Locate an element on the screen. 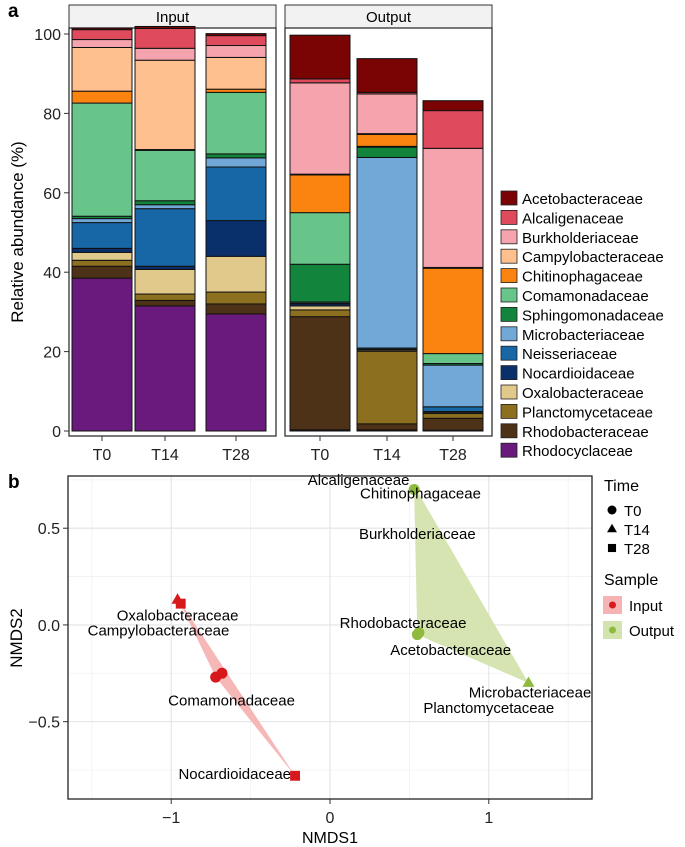 The width and height of the screenshot is (685, 847). y-tick-label: 20 is located at coordinates (52, 353).